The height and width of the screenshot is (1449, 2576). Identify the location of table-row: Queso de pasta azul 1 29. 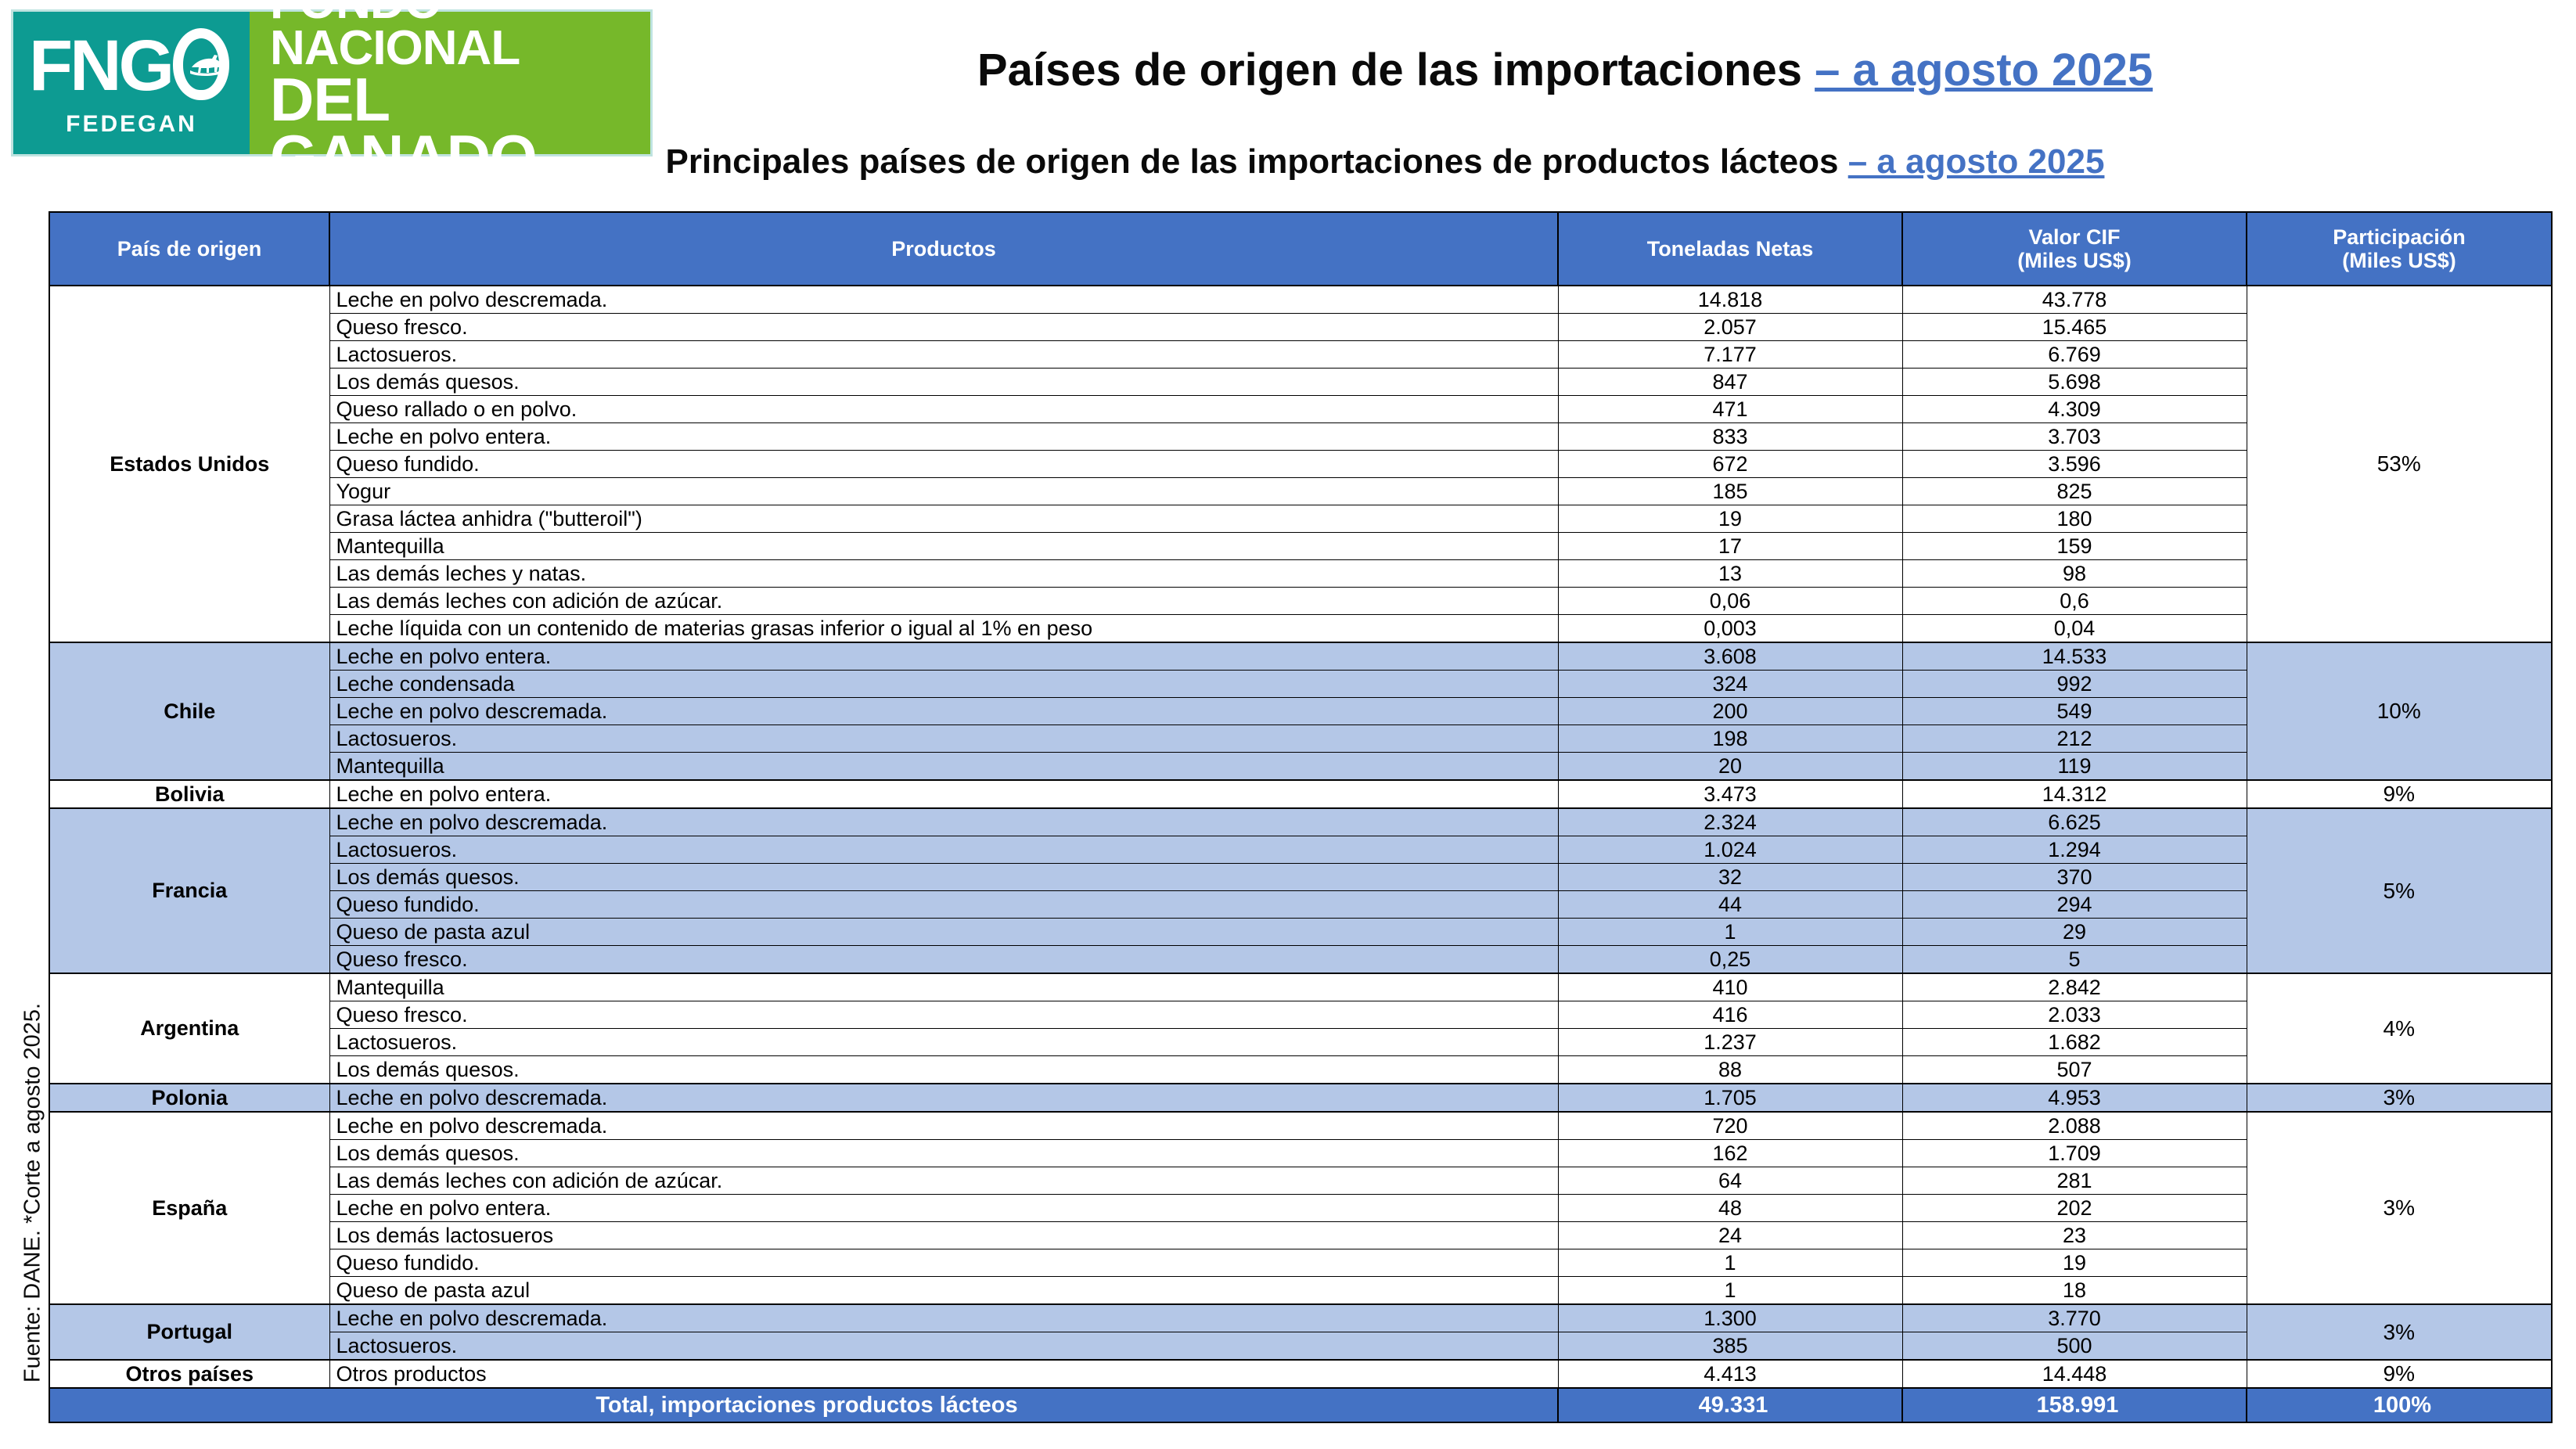
(1300, 932).